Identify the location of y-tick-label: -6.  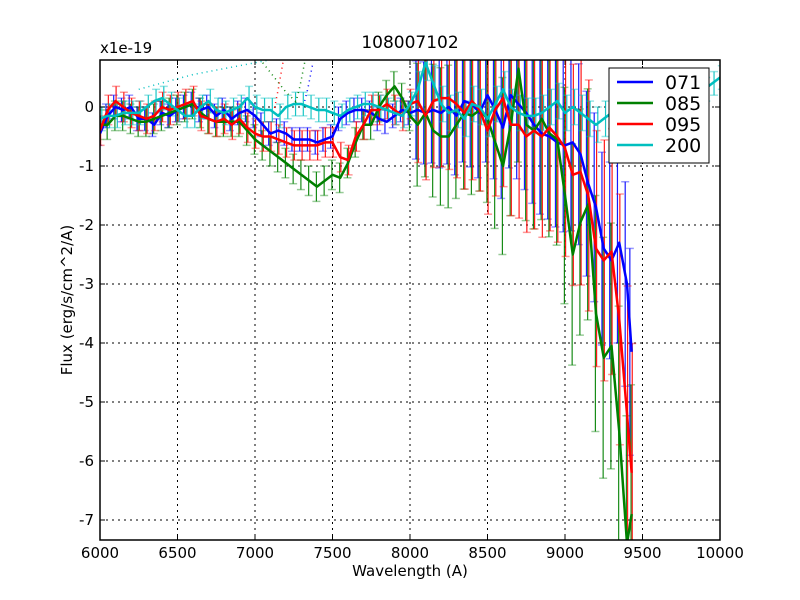
(86, 461).